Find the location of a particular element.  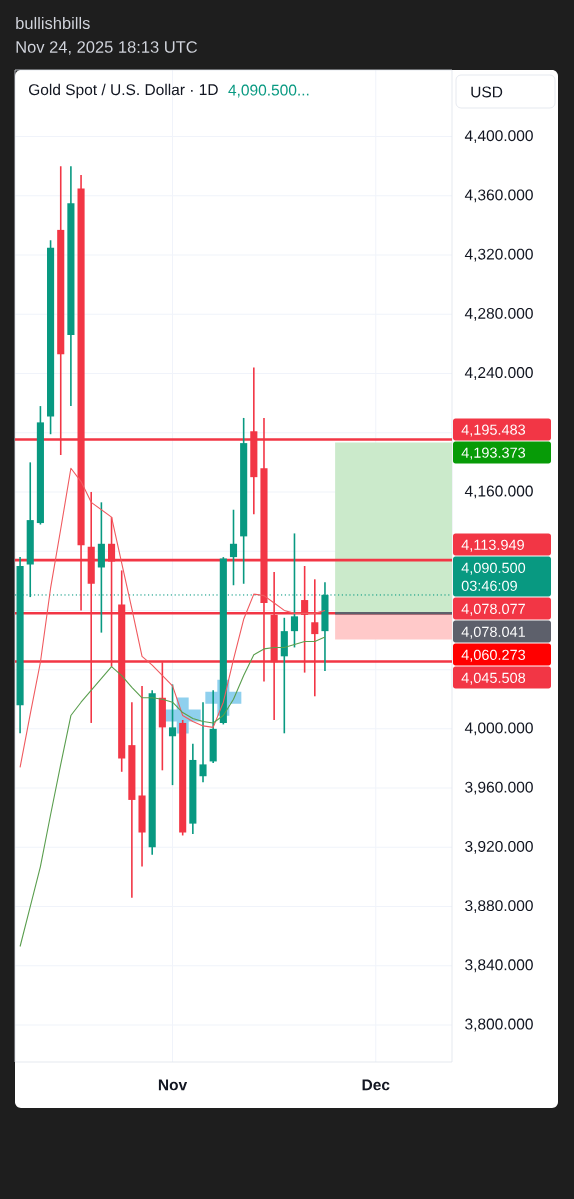

ref-line-label: 4,045.508 is located at coordinates (493, 678).